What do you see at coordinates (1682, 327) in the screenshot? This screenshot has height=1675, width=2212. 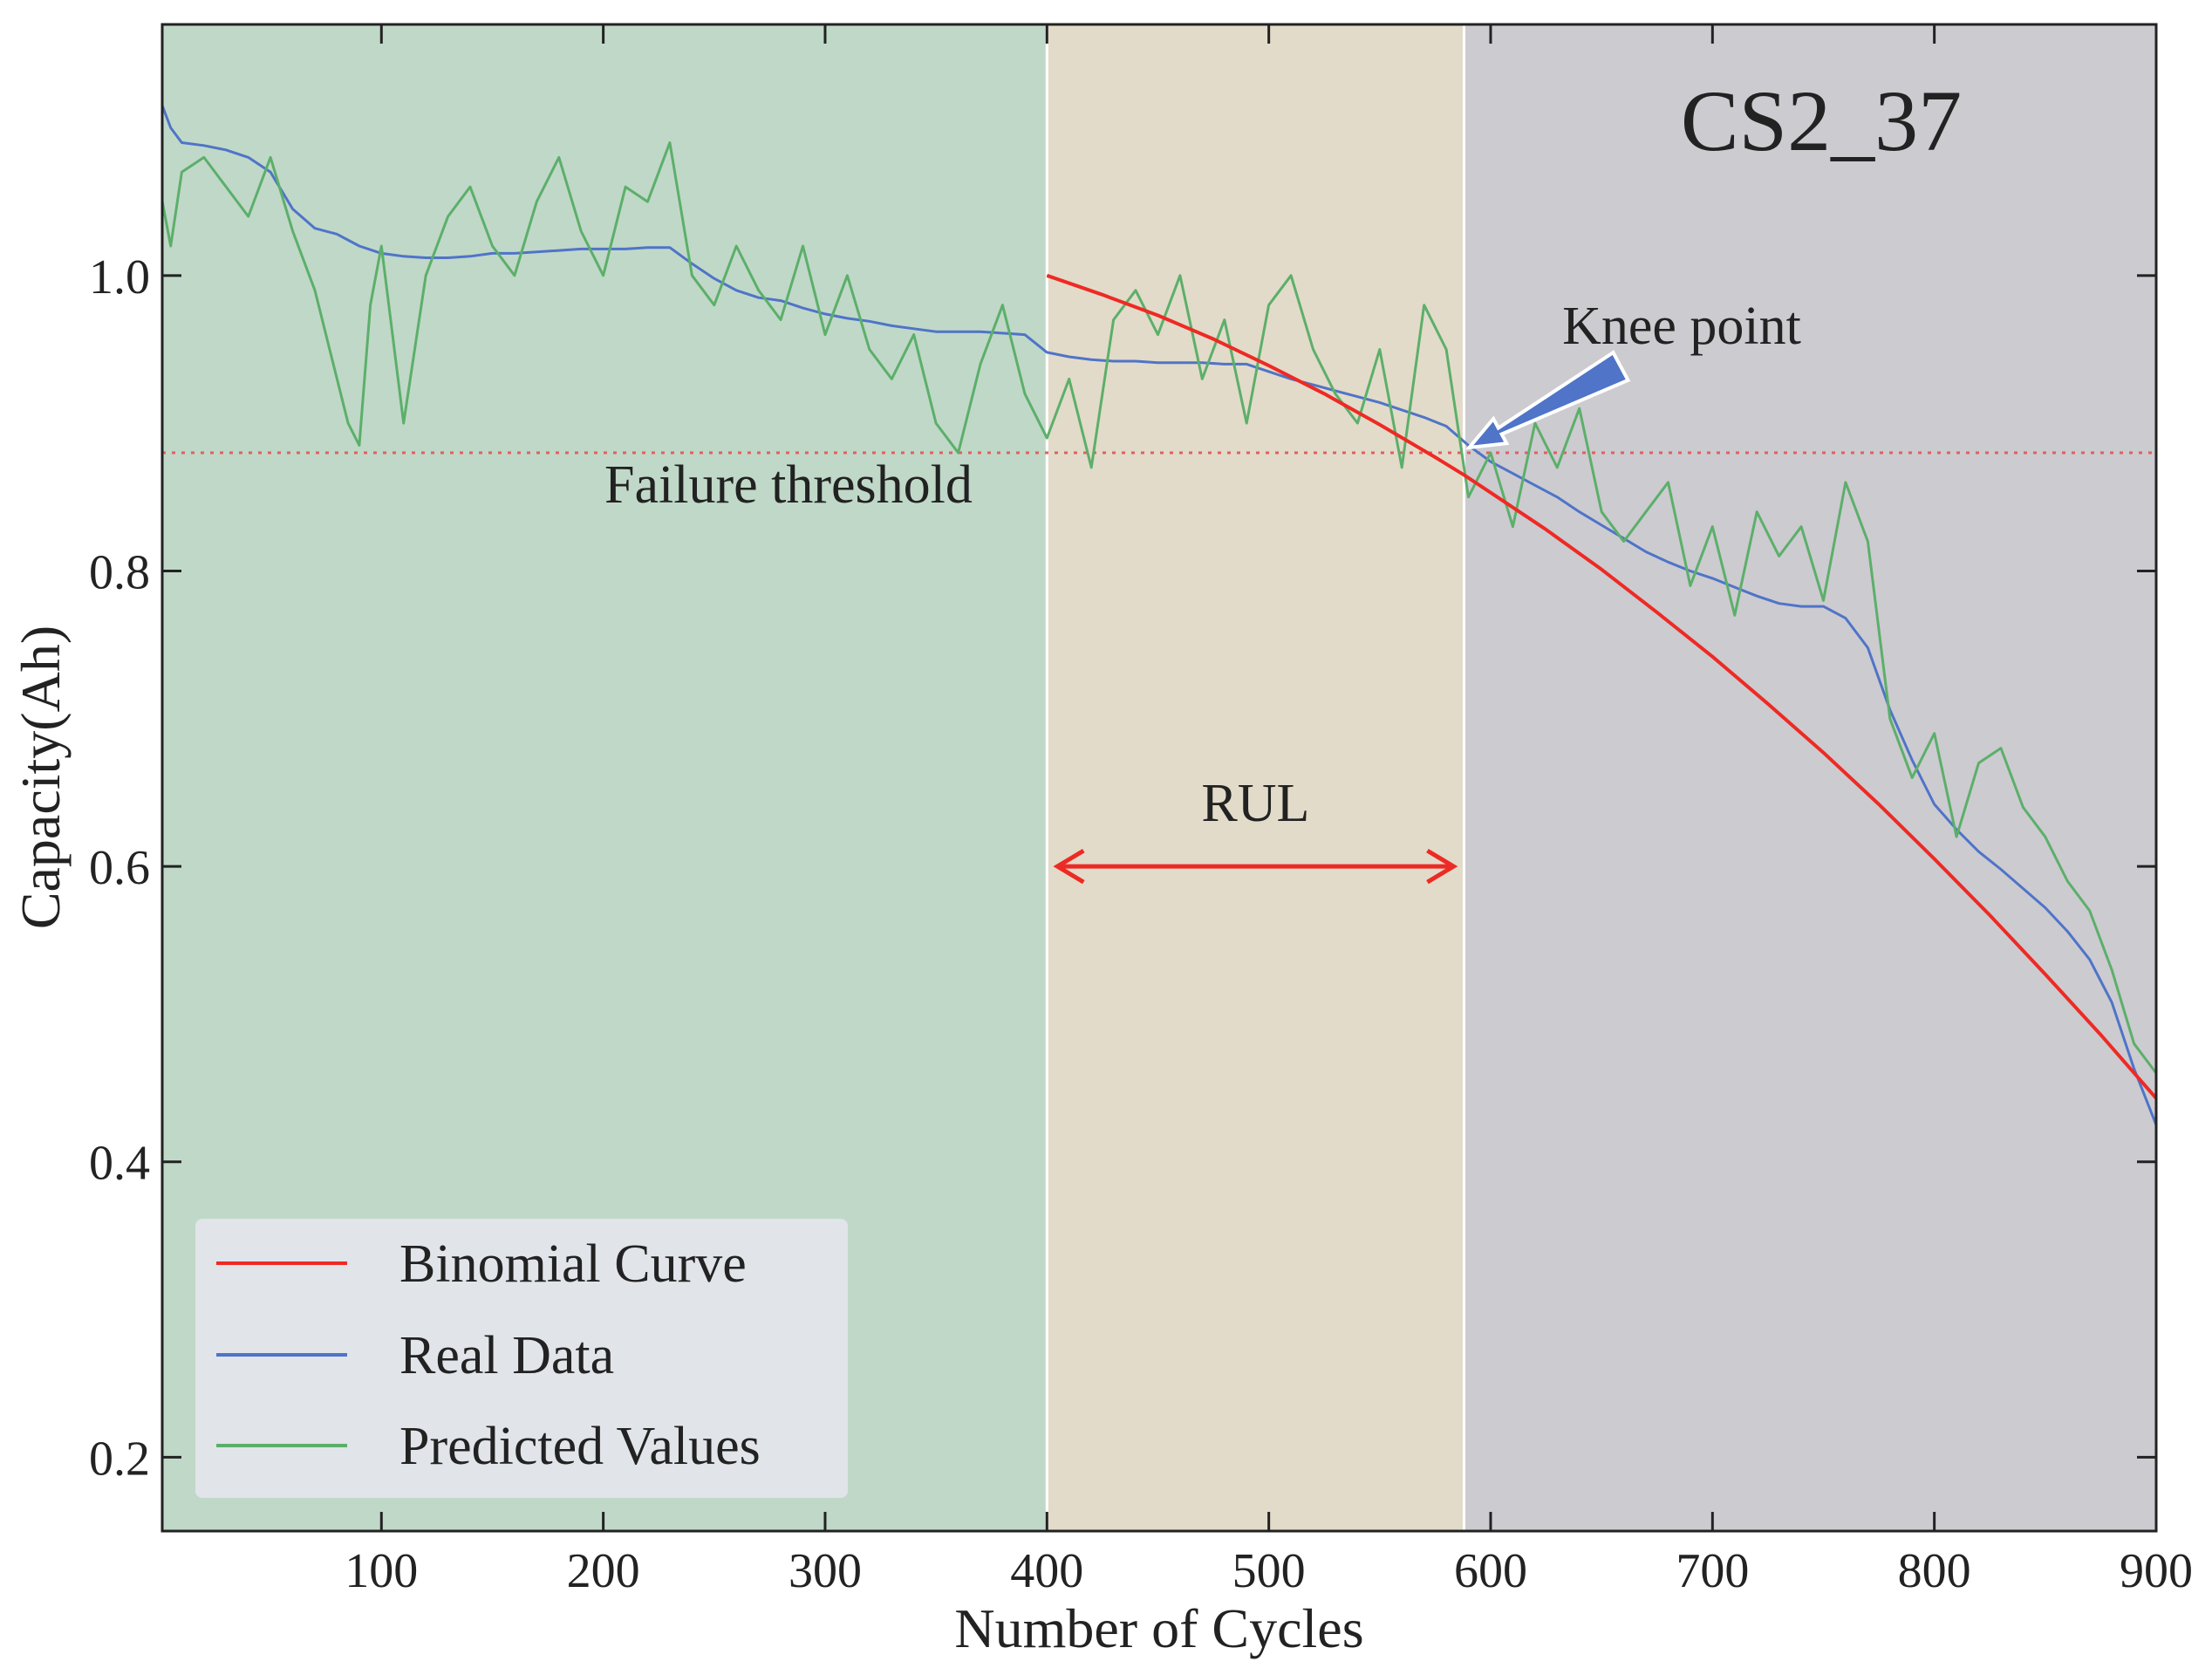 I see `knee-point-label: Knee point` at bounding box center [1682, 327].